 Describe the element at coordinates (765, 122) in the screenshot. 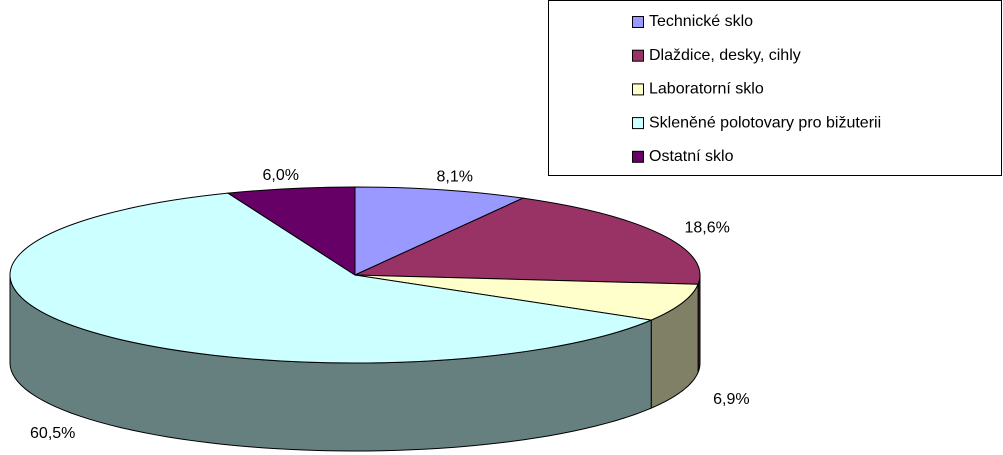

I see `legend-label: Skleněné polotovary pro bižuterii` at that location.